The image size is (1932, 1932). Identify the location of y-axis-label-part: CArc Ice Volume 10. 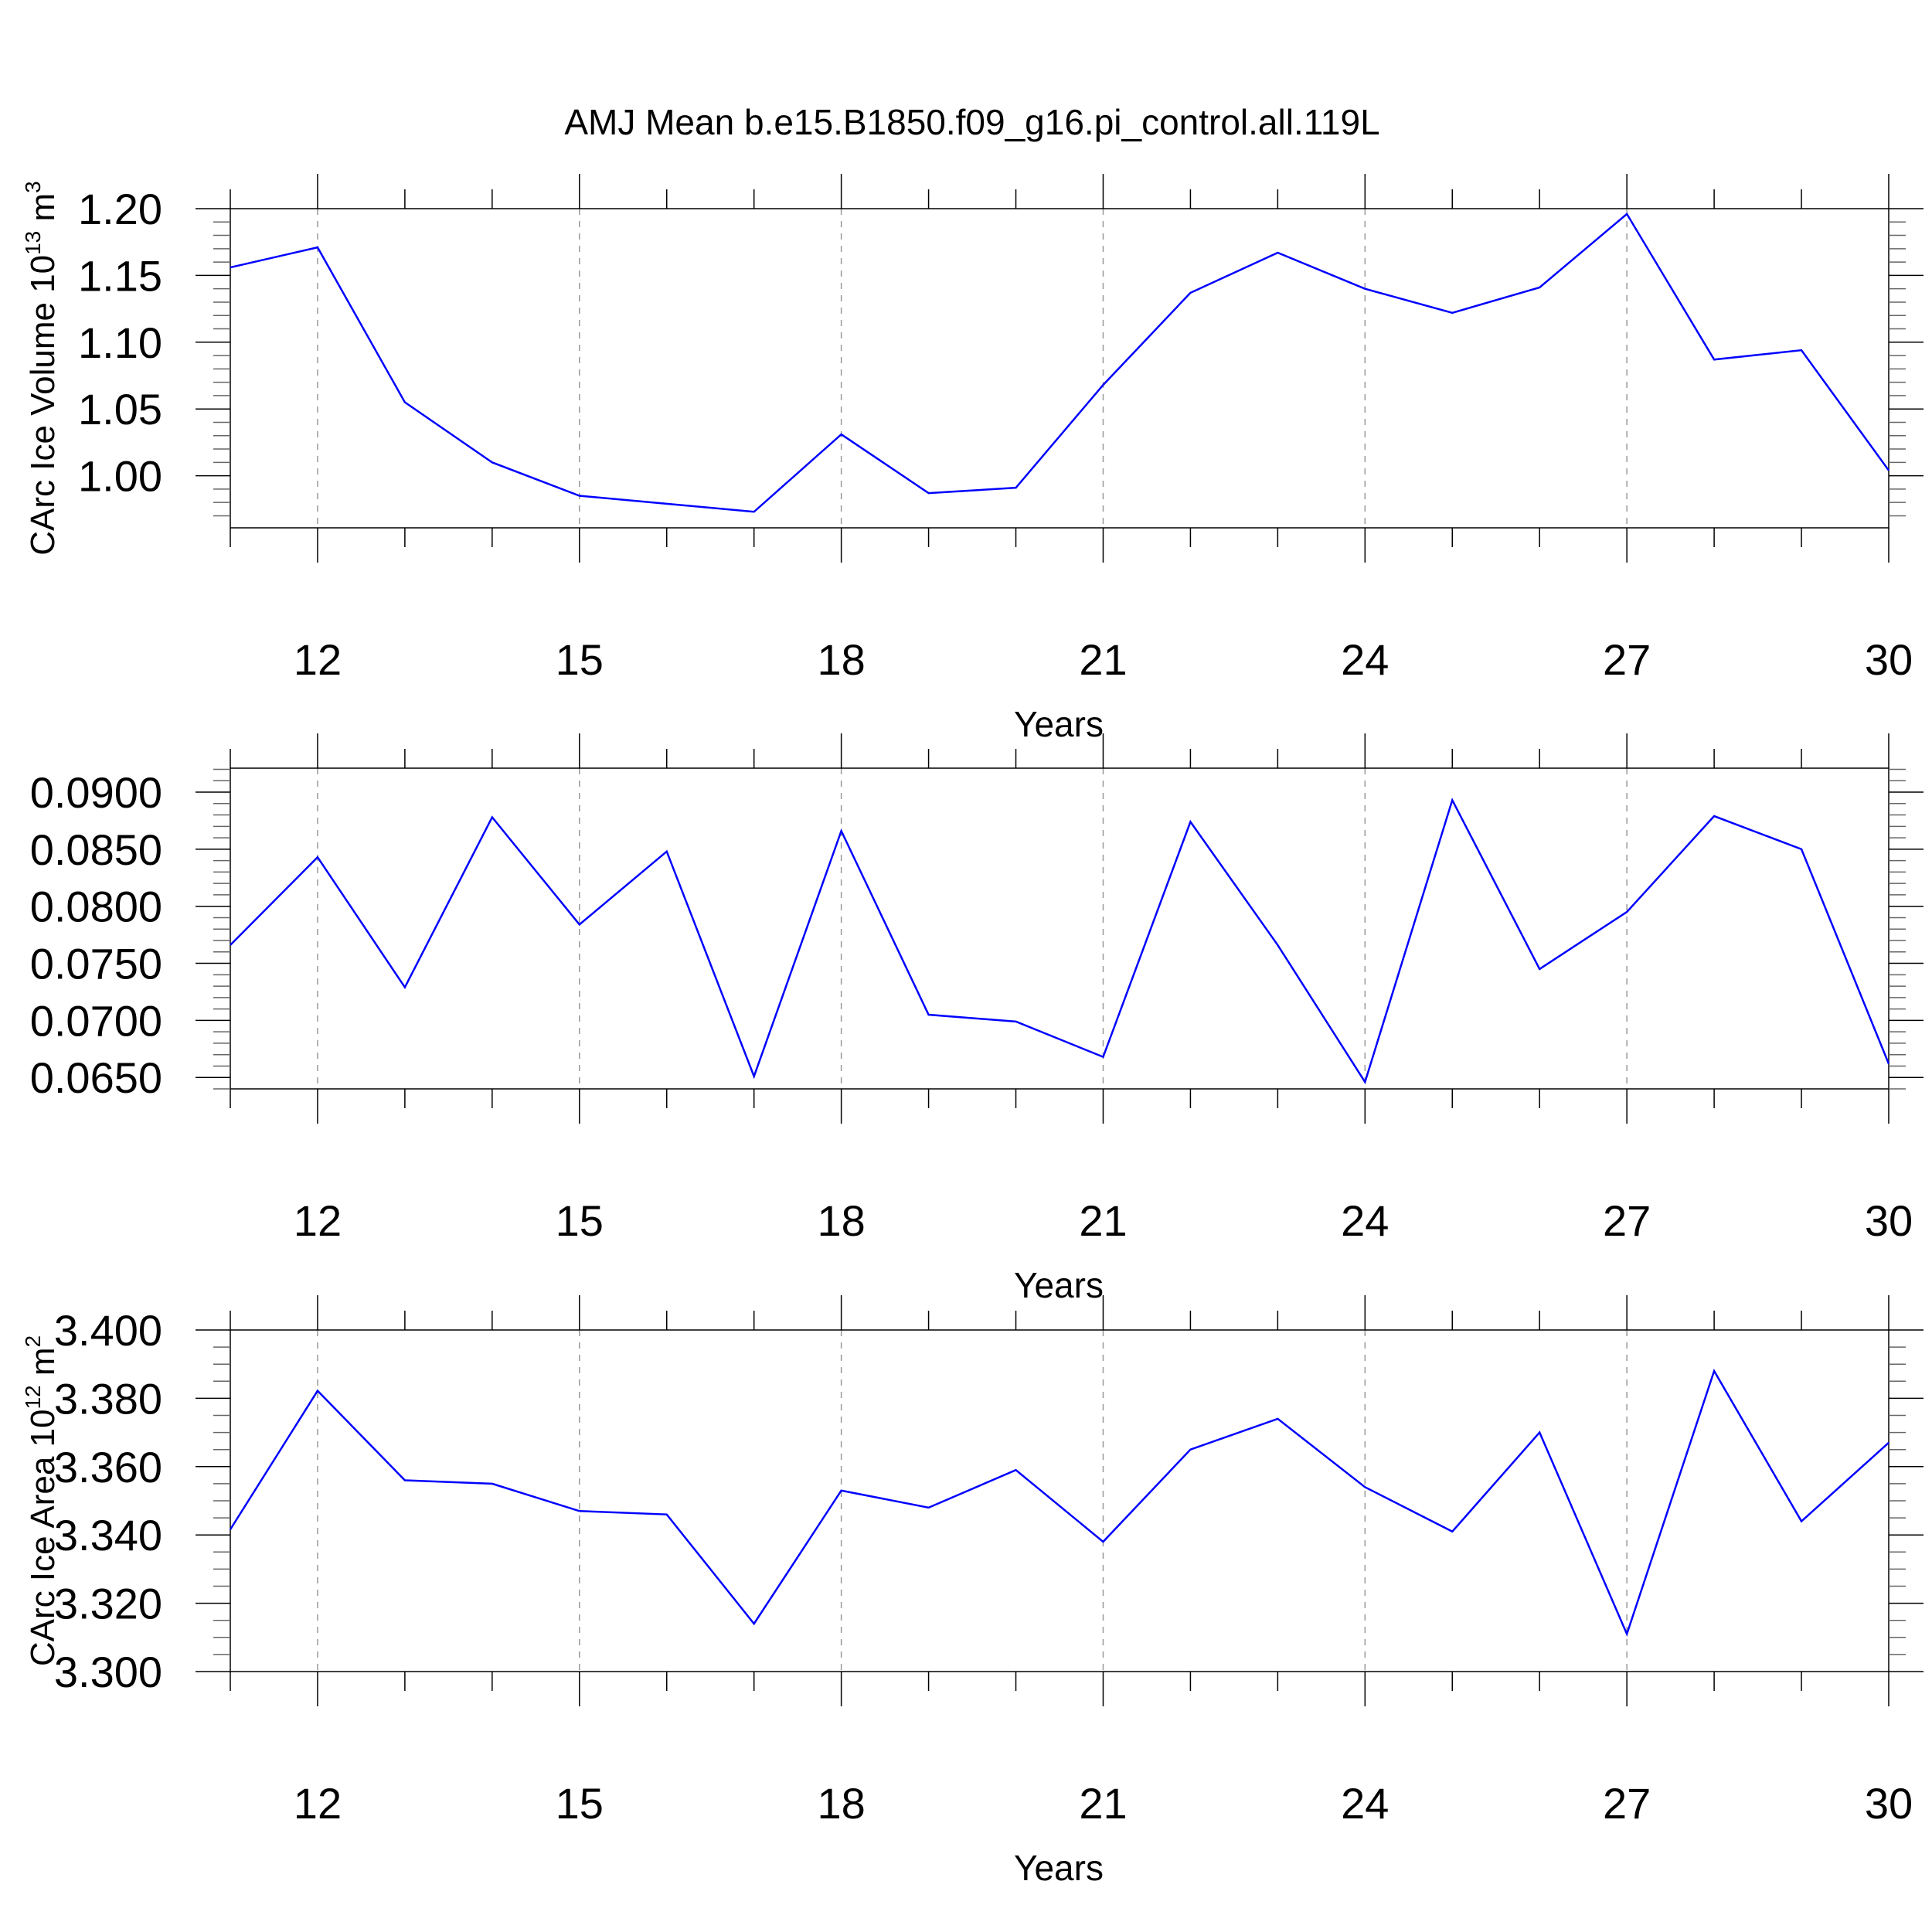
(43, 406).